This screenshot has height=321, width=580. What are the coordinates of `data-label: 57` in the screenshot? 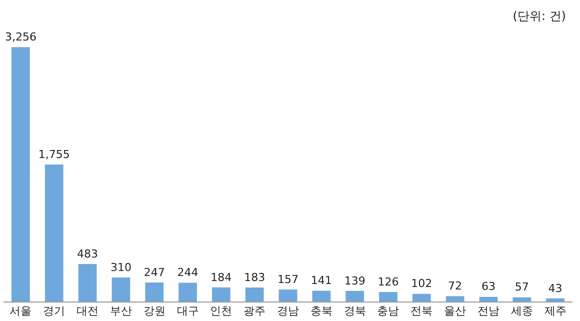 It's located at (521, 287).